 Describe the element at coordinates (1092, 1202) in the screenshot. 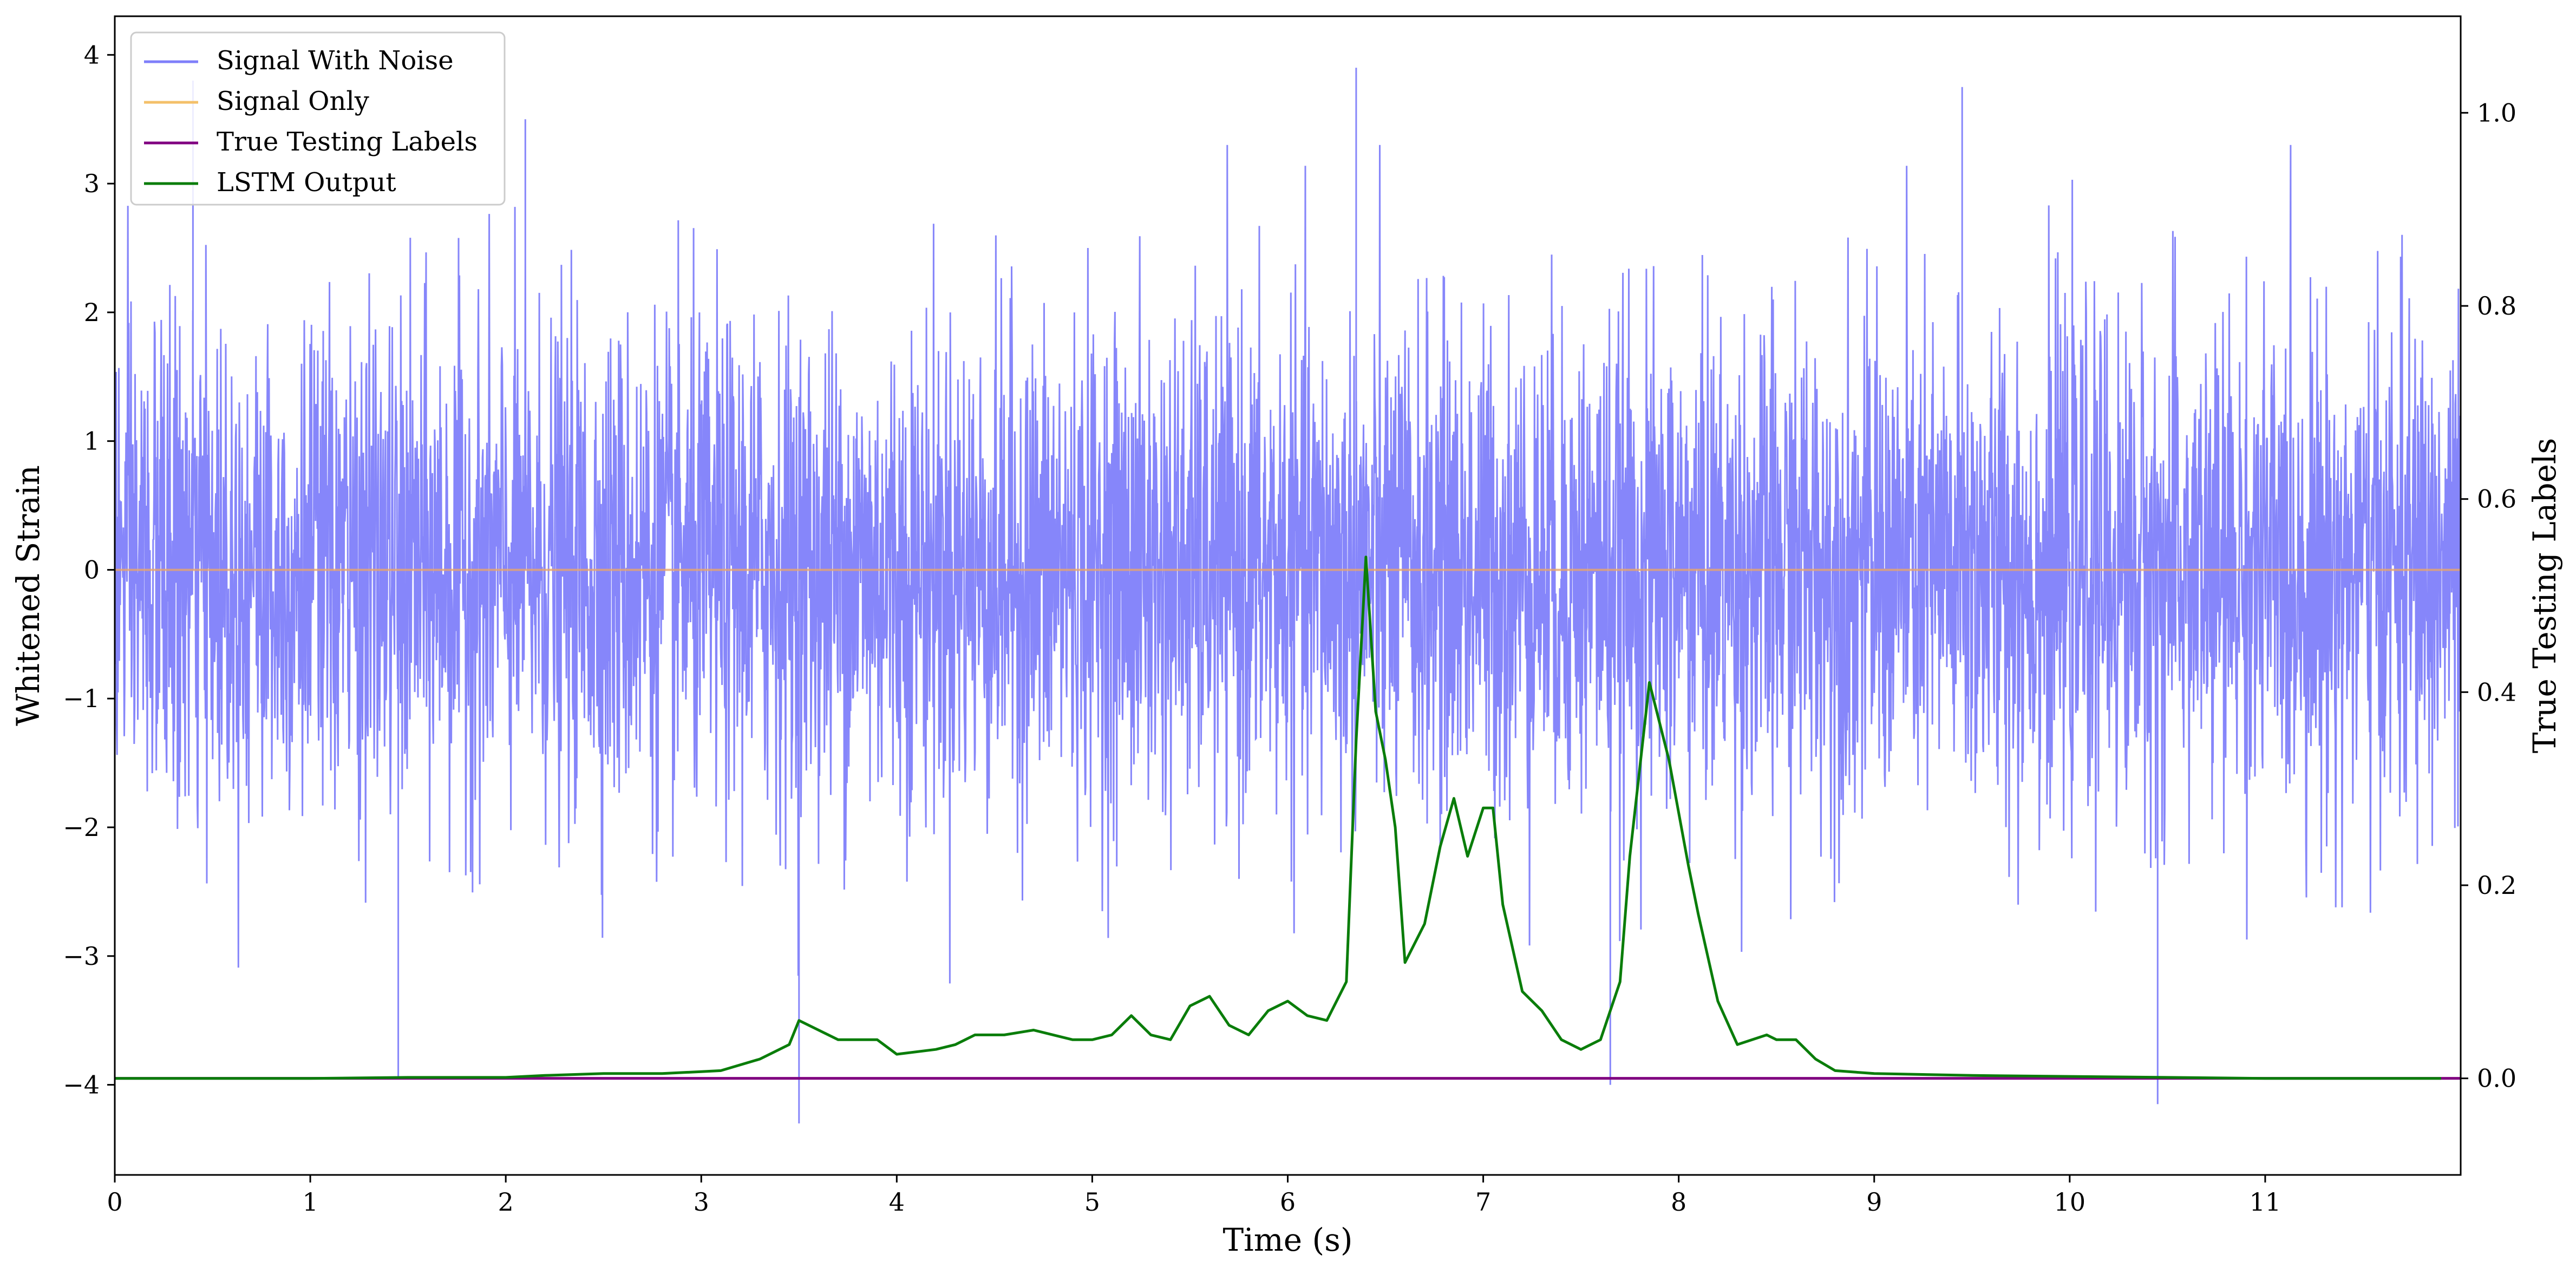

I see `x-tick-label: 5` at that location.